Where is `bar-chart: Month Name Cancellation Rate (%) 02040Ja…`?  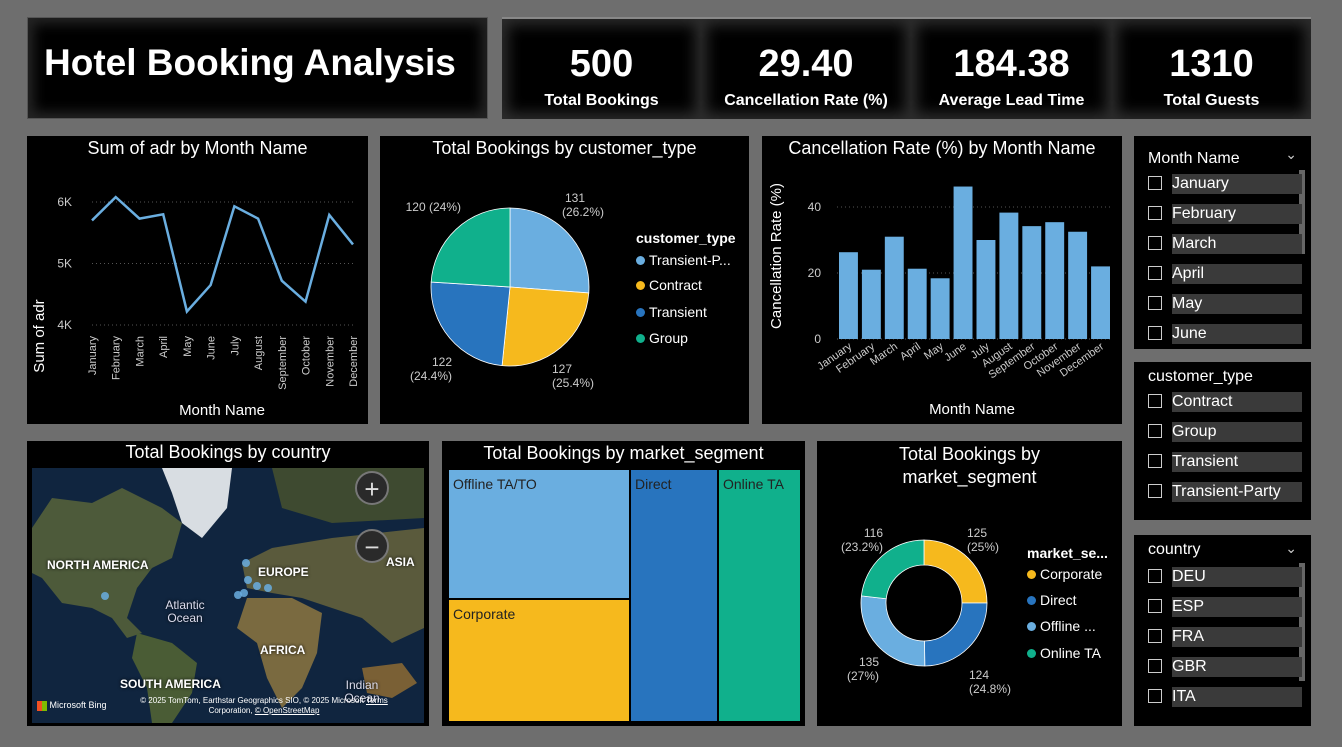
bar-chart: Month Name Cancellation Rate (%) 02040Ja… is located at coordinates (940, 300).